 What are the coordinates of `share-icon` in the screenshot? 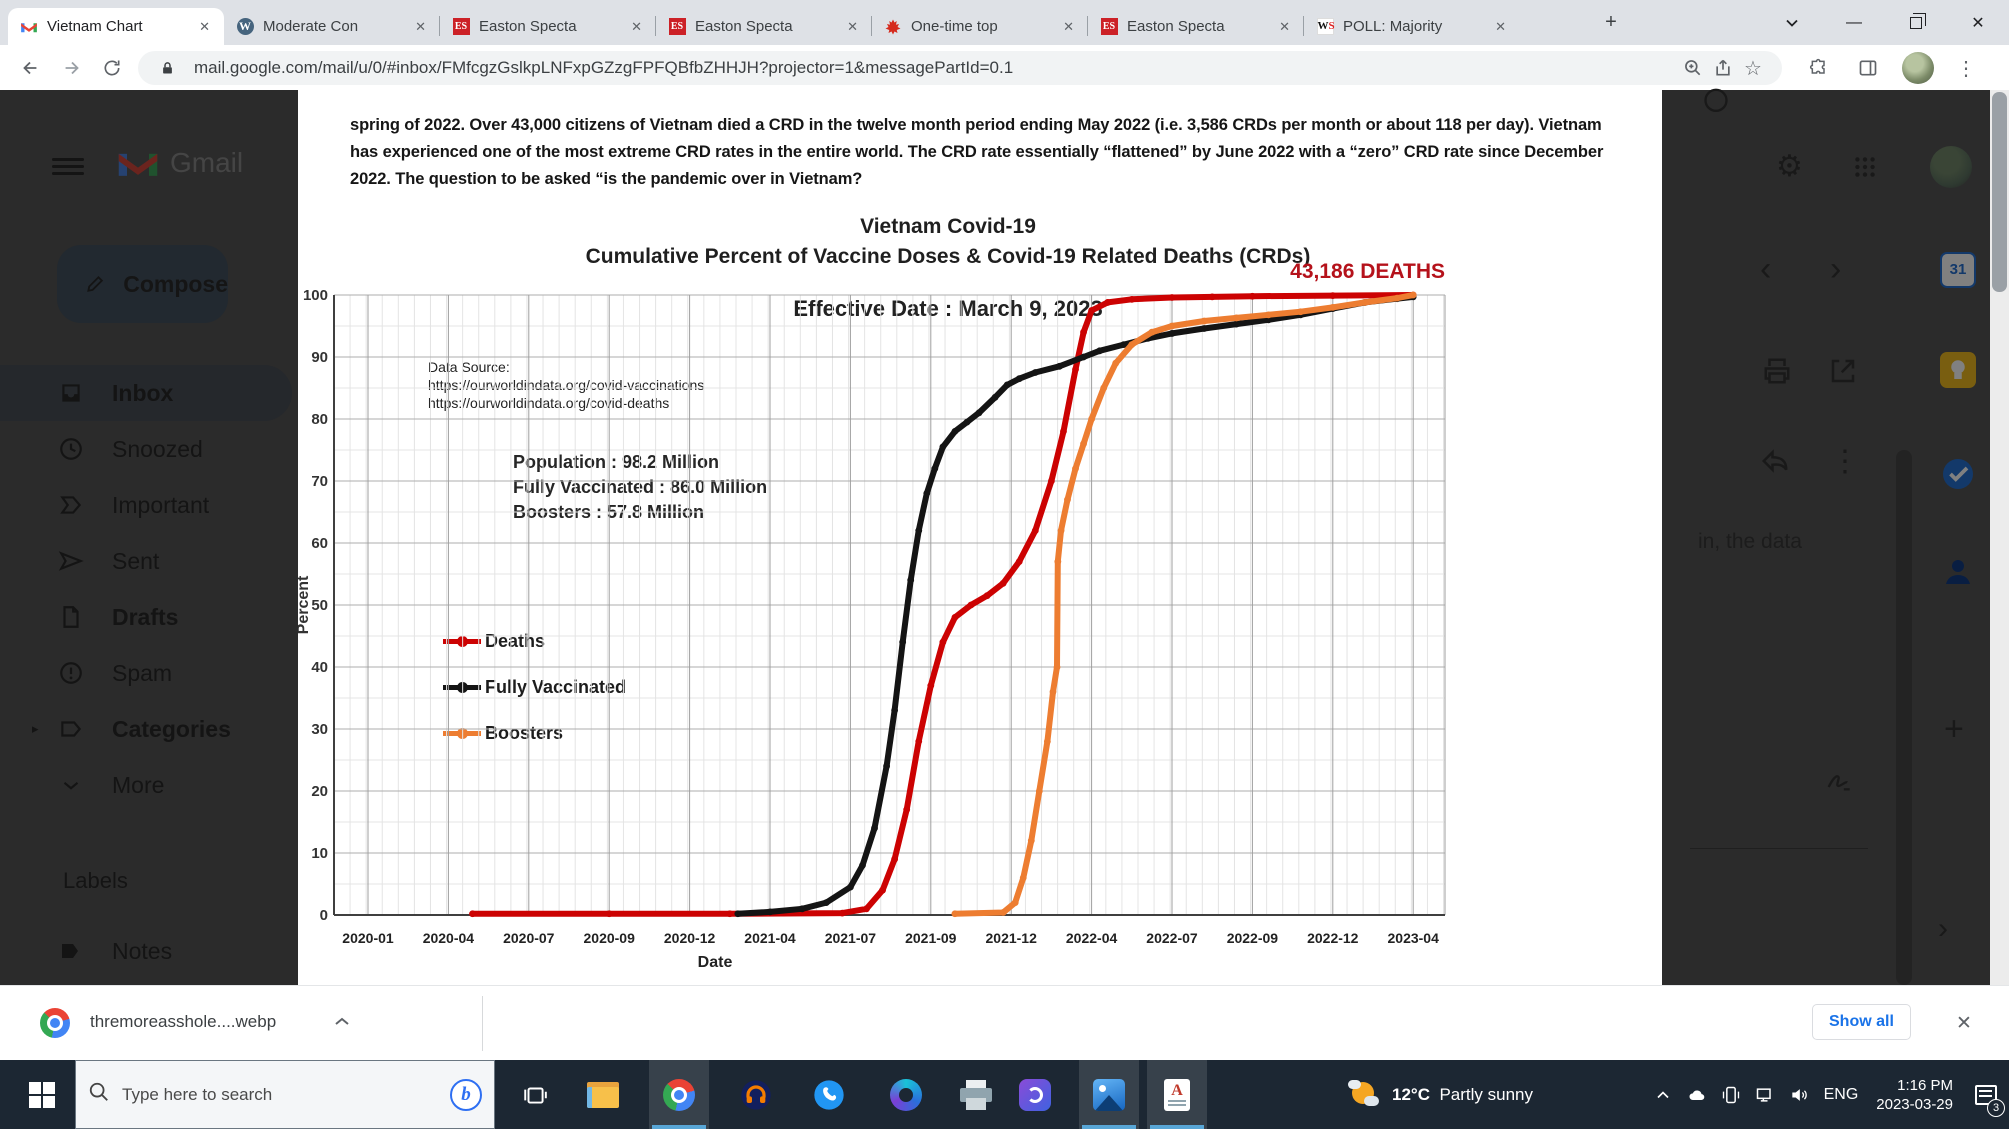 It's located at (1723, 68).